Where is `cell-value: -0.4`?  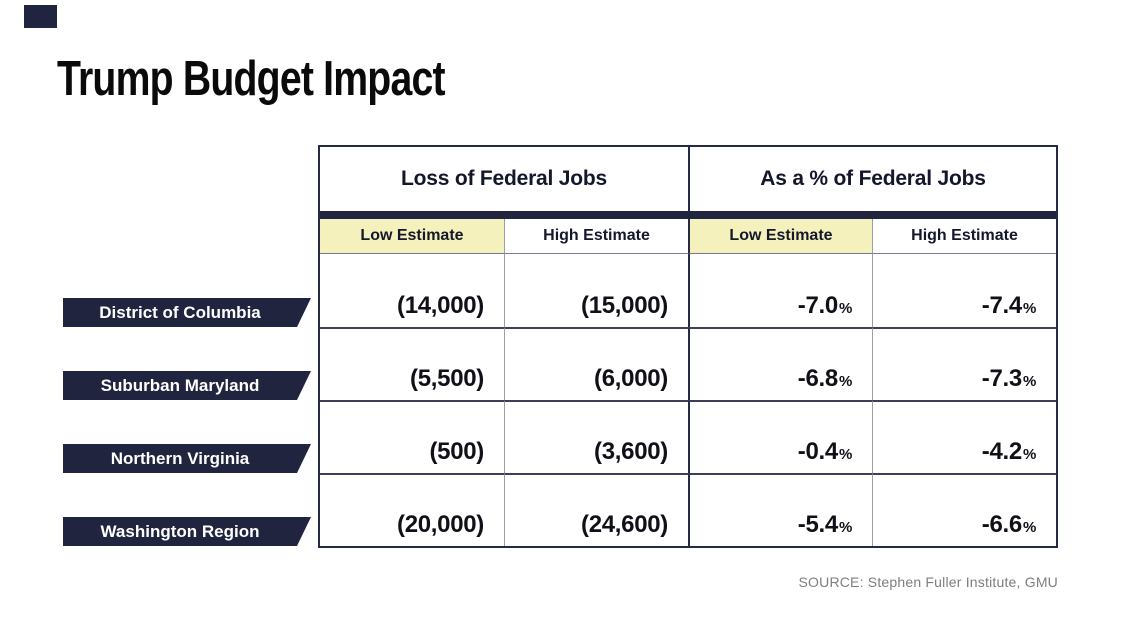 cell-value: -0.4 is located at coordinates (817, 451).